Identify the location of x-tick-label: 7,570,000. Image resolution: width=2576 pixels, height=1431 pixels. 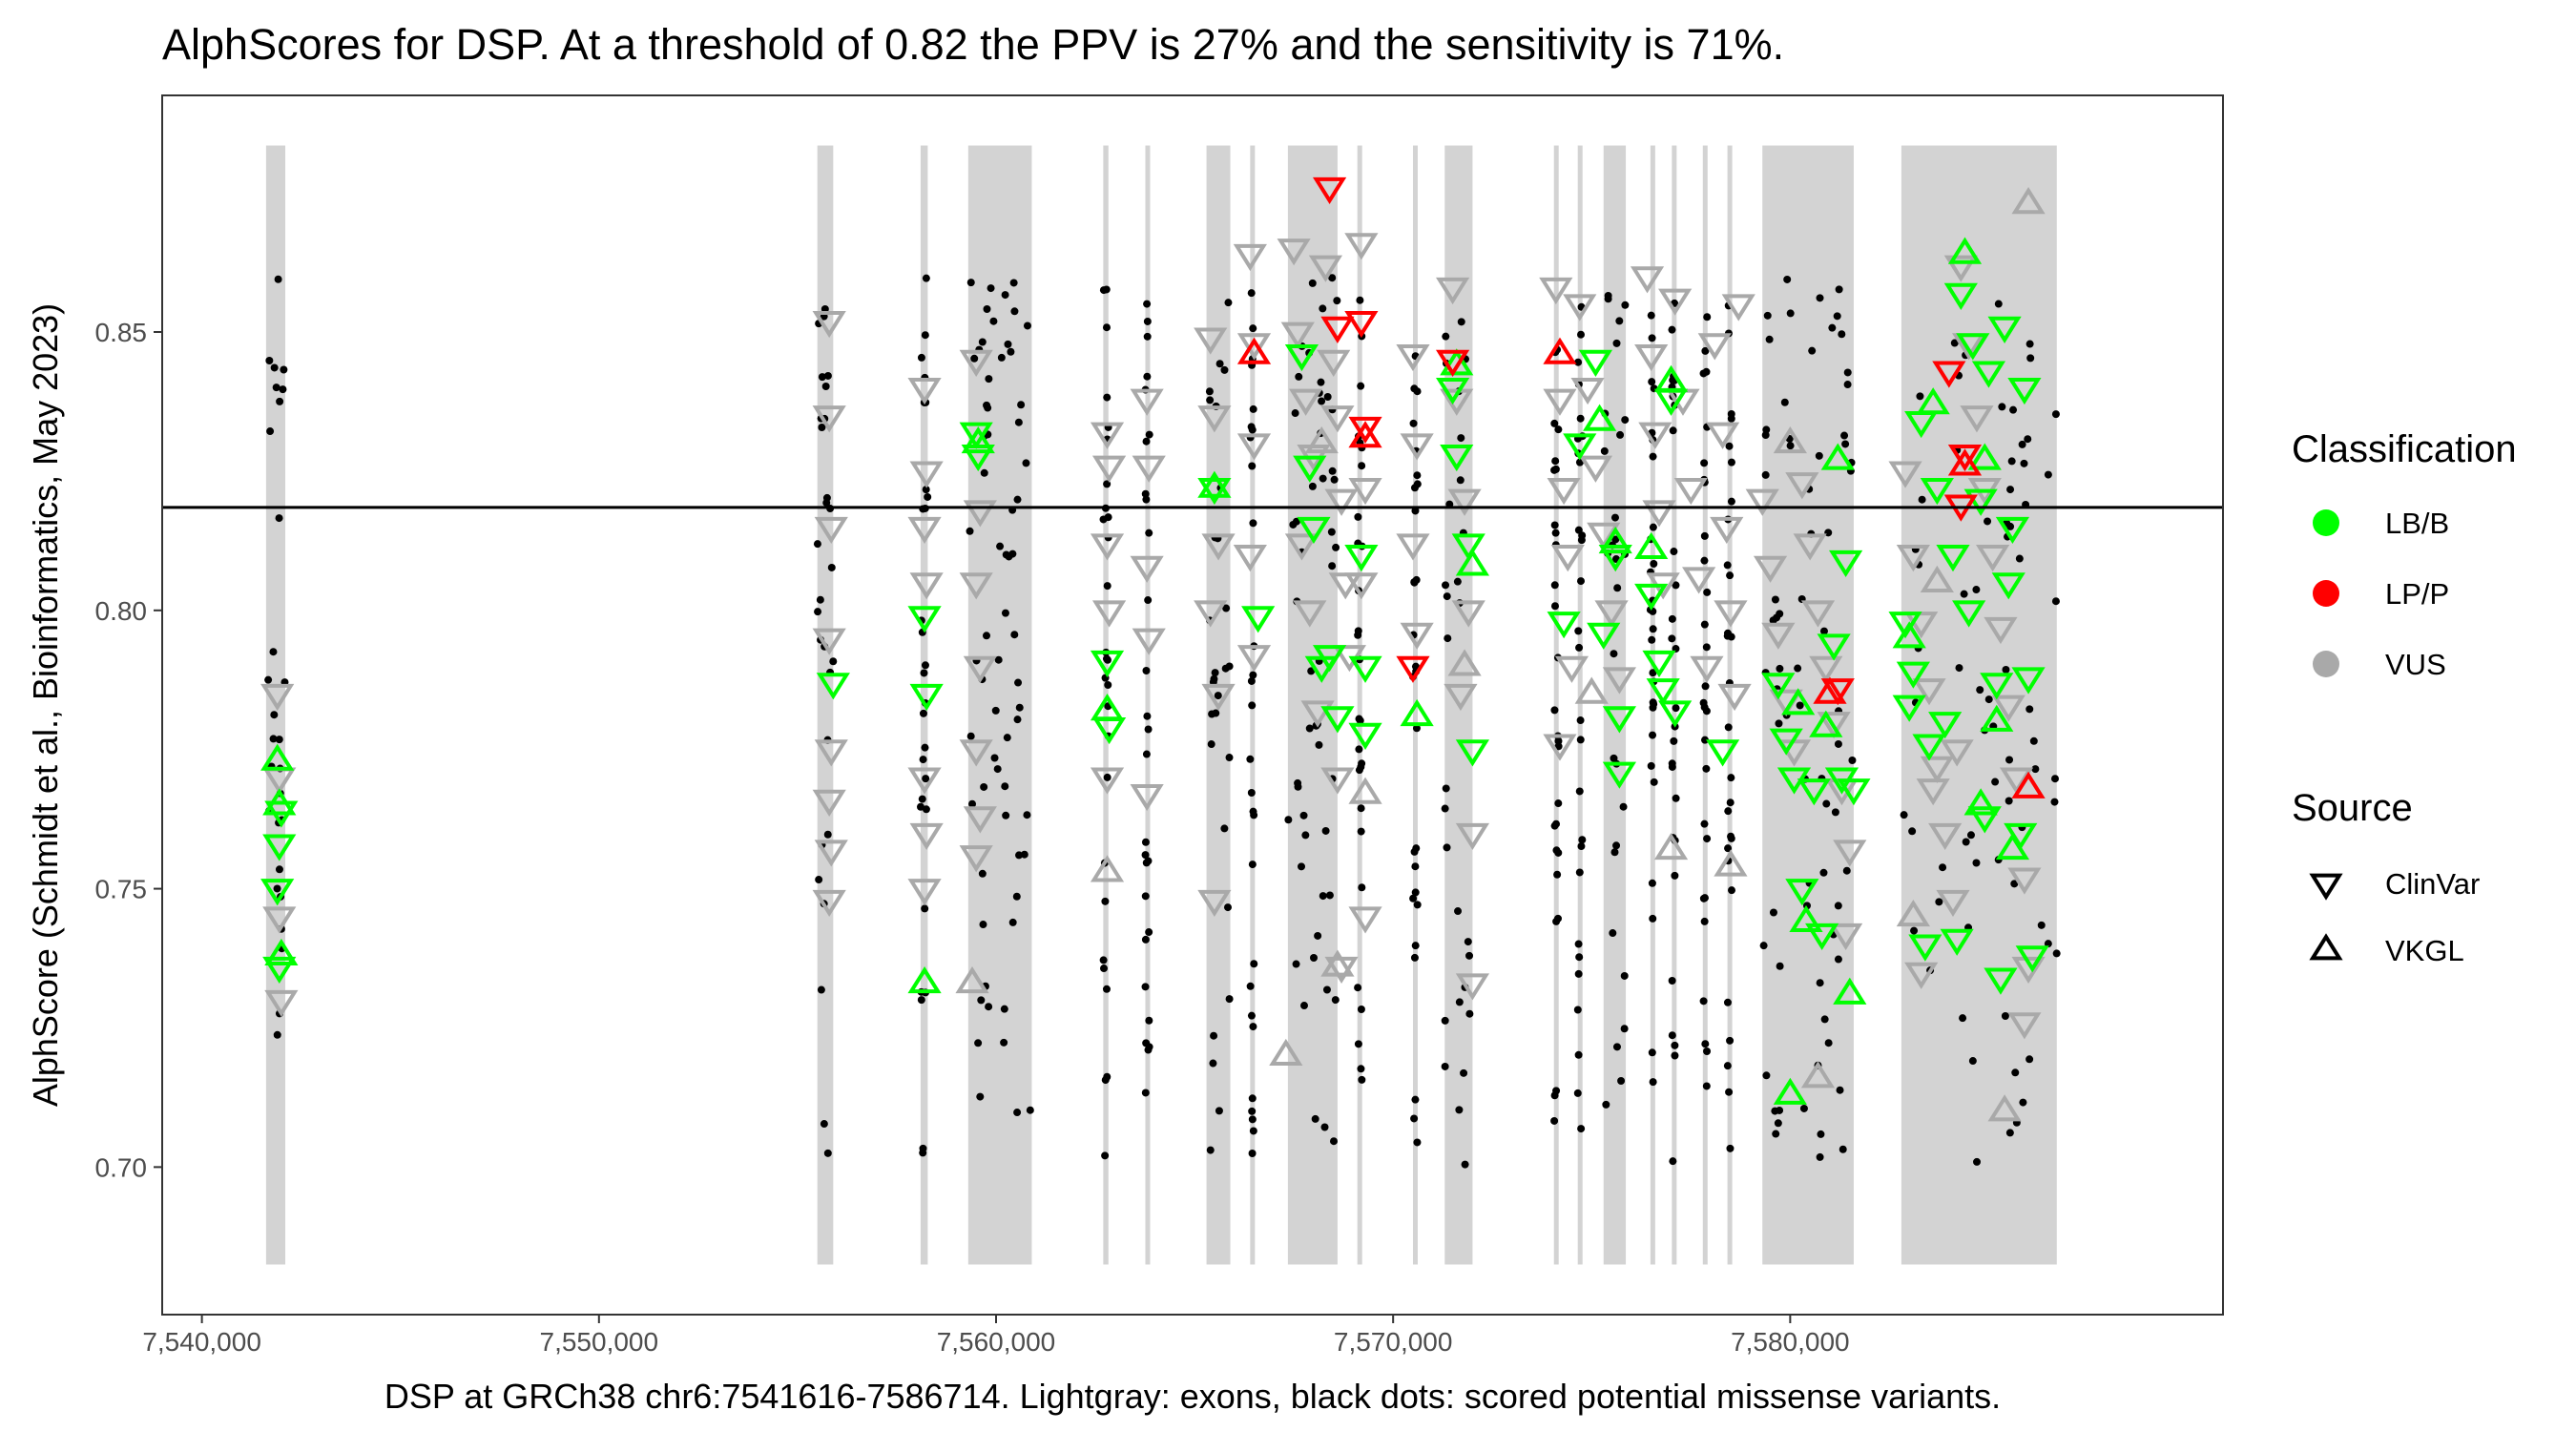
(1393, 1342).